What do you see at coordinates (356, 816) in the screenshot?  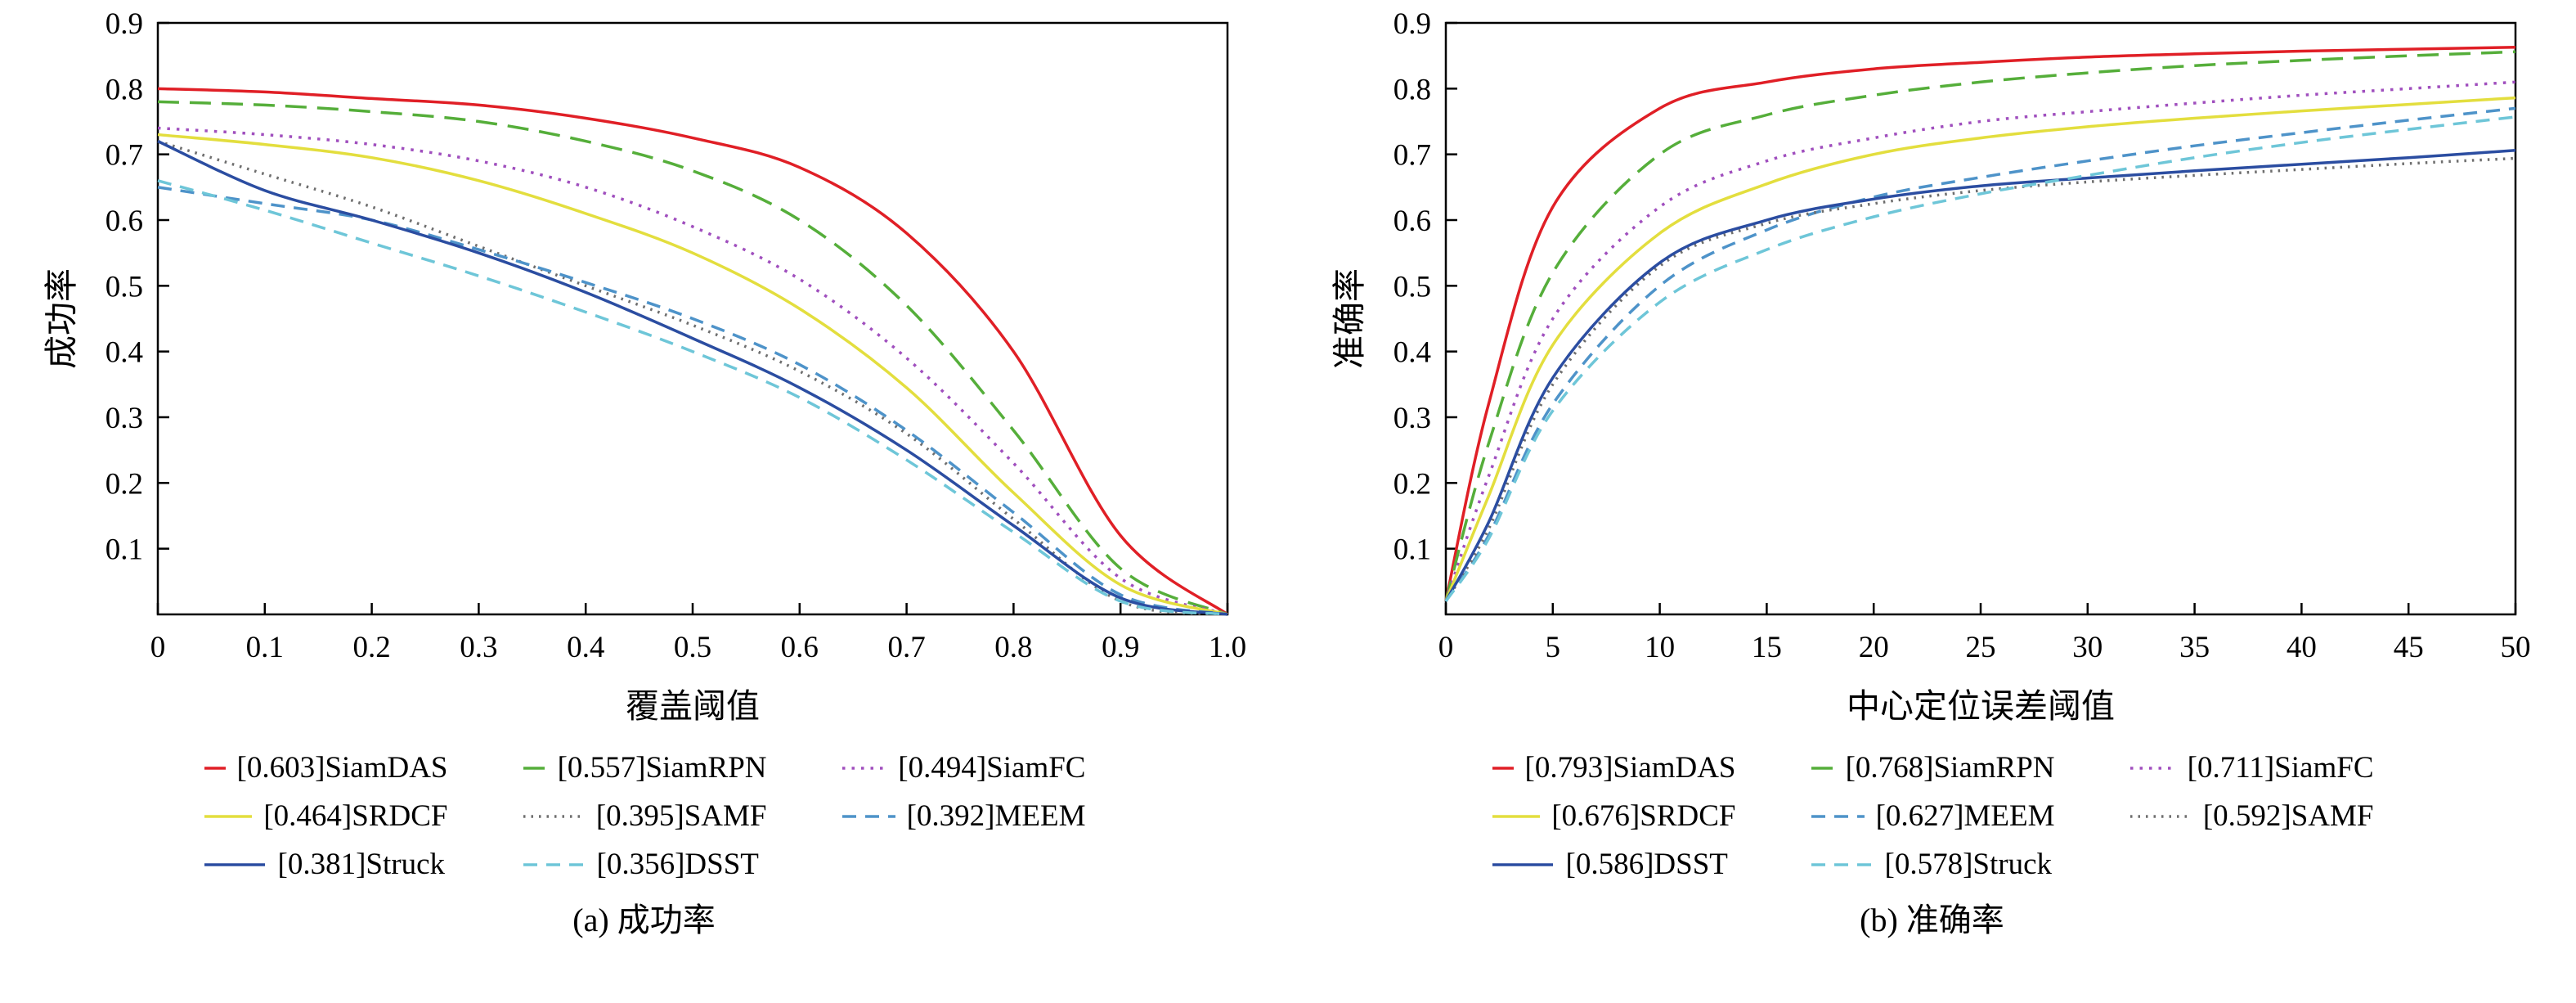 I see `legend-label: [0.464]SRDCF` at bounding box center [356, 816].